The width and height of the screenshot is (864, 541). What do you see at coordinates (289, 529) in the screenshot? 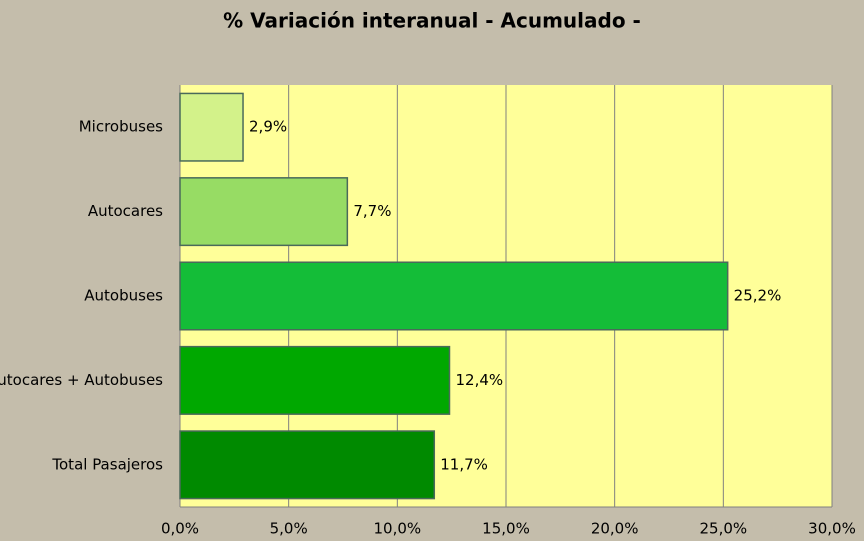
I see `x-tick-label: 5,0%` at bounding box center [289, 529].